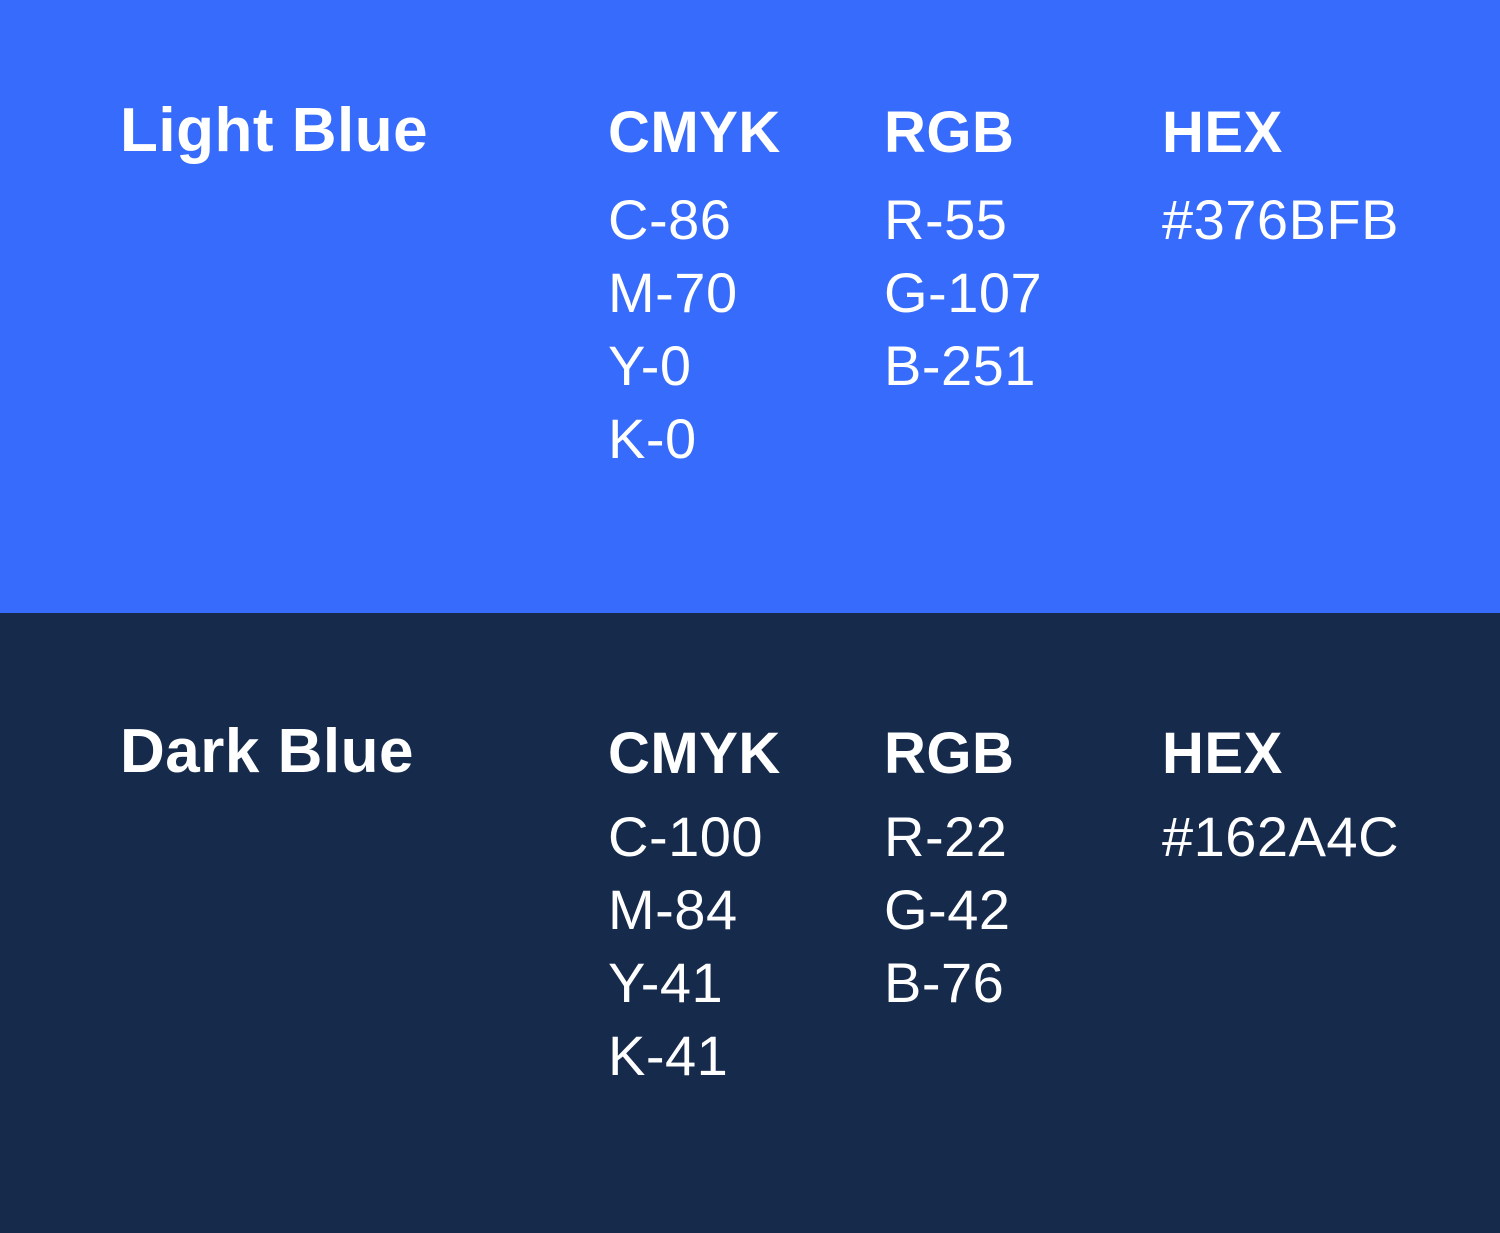  What do you see at coordinates (686, 836) in the screenshot?
I see `cmyk-value-c: C-100` at bounding box center [686, 836].